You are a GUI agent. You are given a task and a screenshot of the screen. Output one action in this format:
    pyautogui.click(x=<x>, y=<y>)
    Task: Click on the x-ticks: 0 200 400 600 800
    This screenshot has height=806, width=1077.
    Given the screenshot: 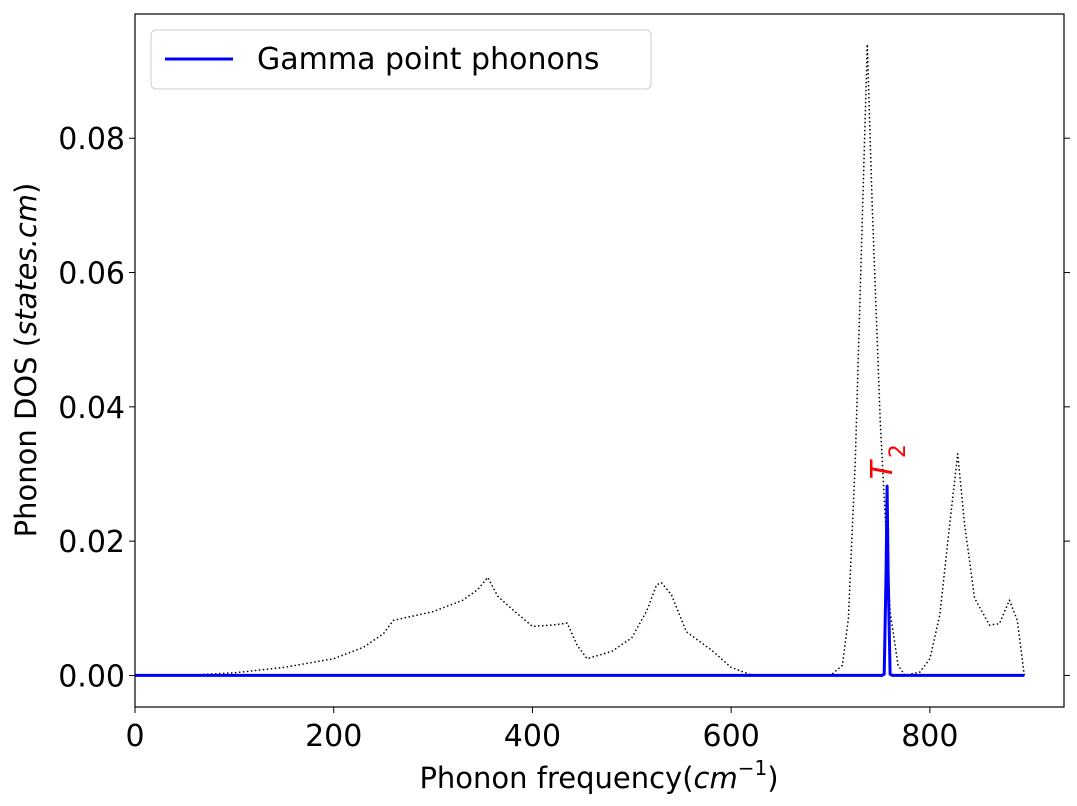 What is the action you would take?
    pyautogui.click(x=541, y=730)
    